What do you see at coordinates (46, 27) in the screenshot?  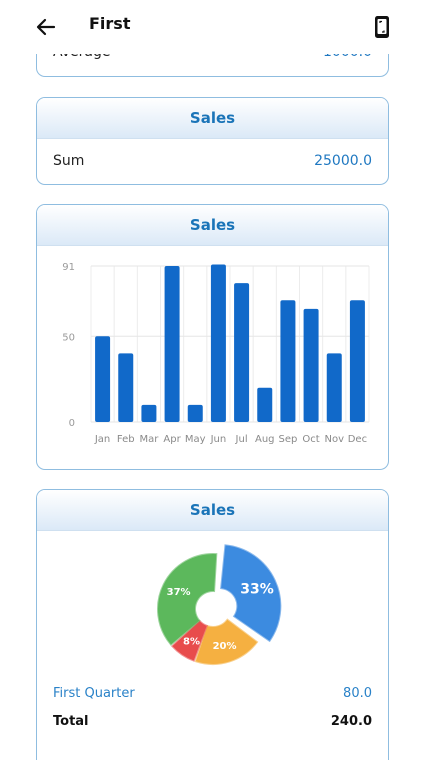 I see `back-arrow-icon` at bounding box center [46, 27].